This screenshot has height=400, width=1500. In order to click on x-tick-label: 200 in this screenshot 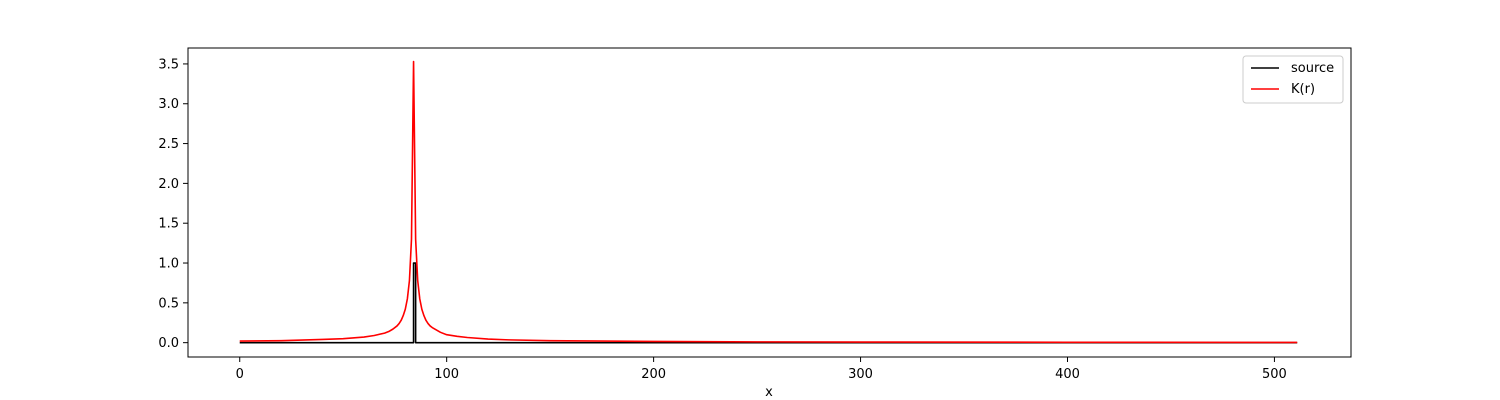, I will do `click(653, 374)`.